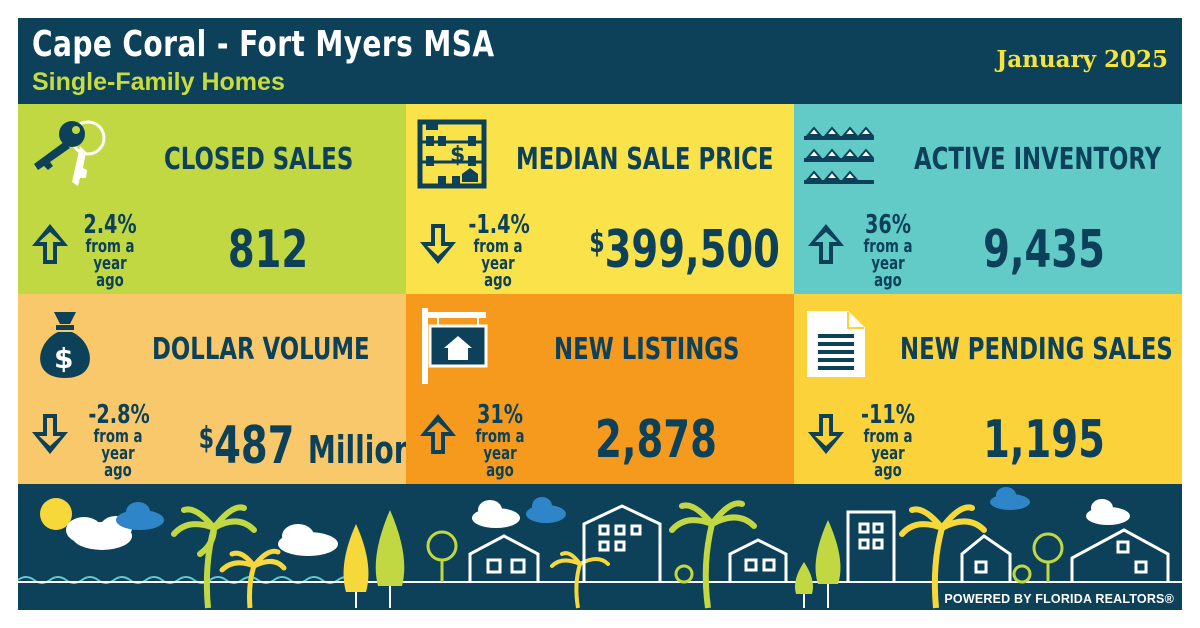 The image size is (1200, 628). I want to click on tile-label: DOLLAR VOLUME, so click(261, 349).